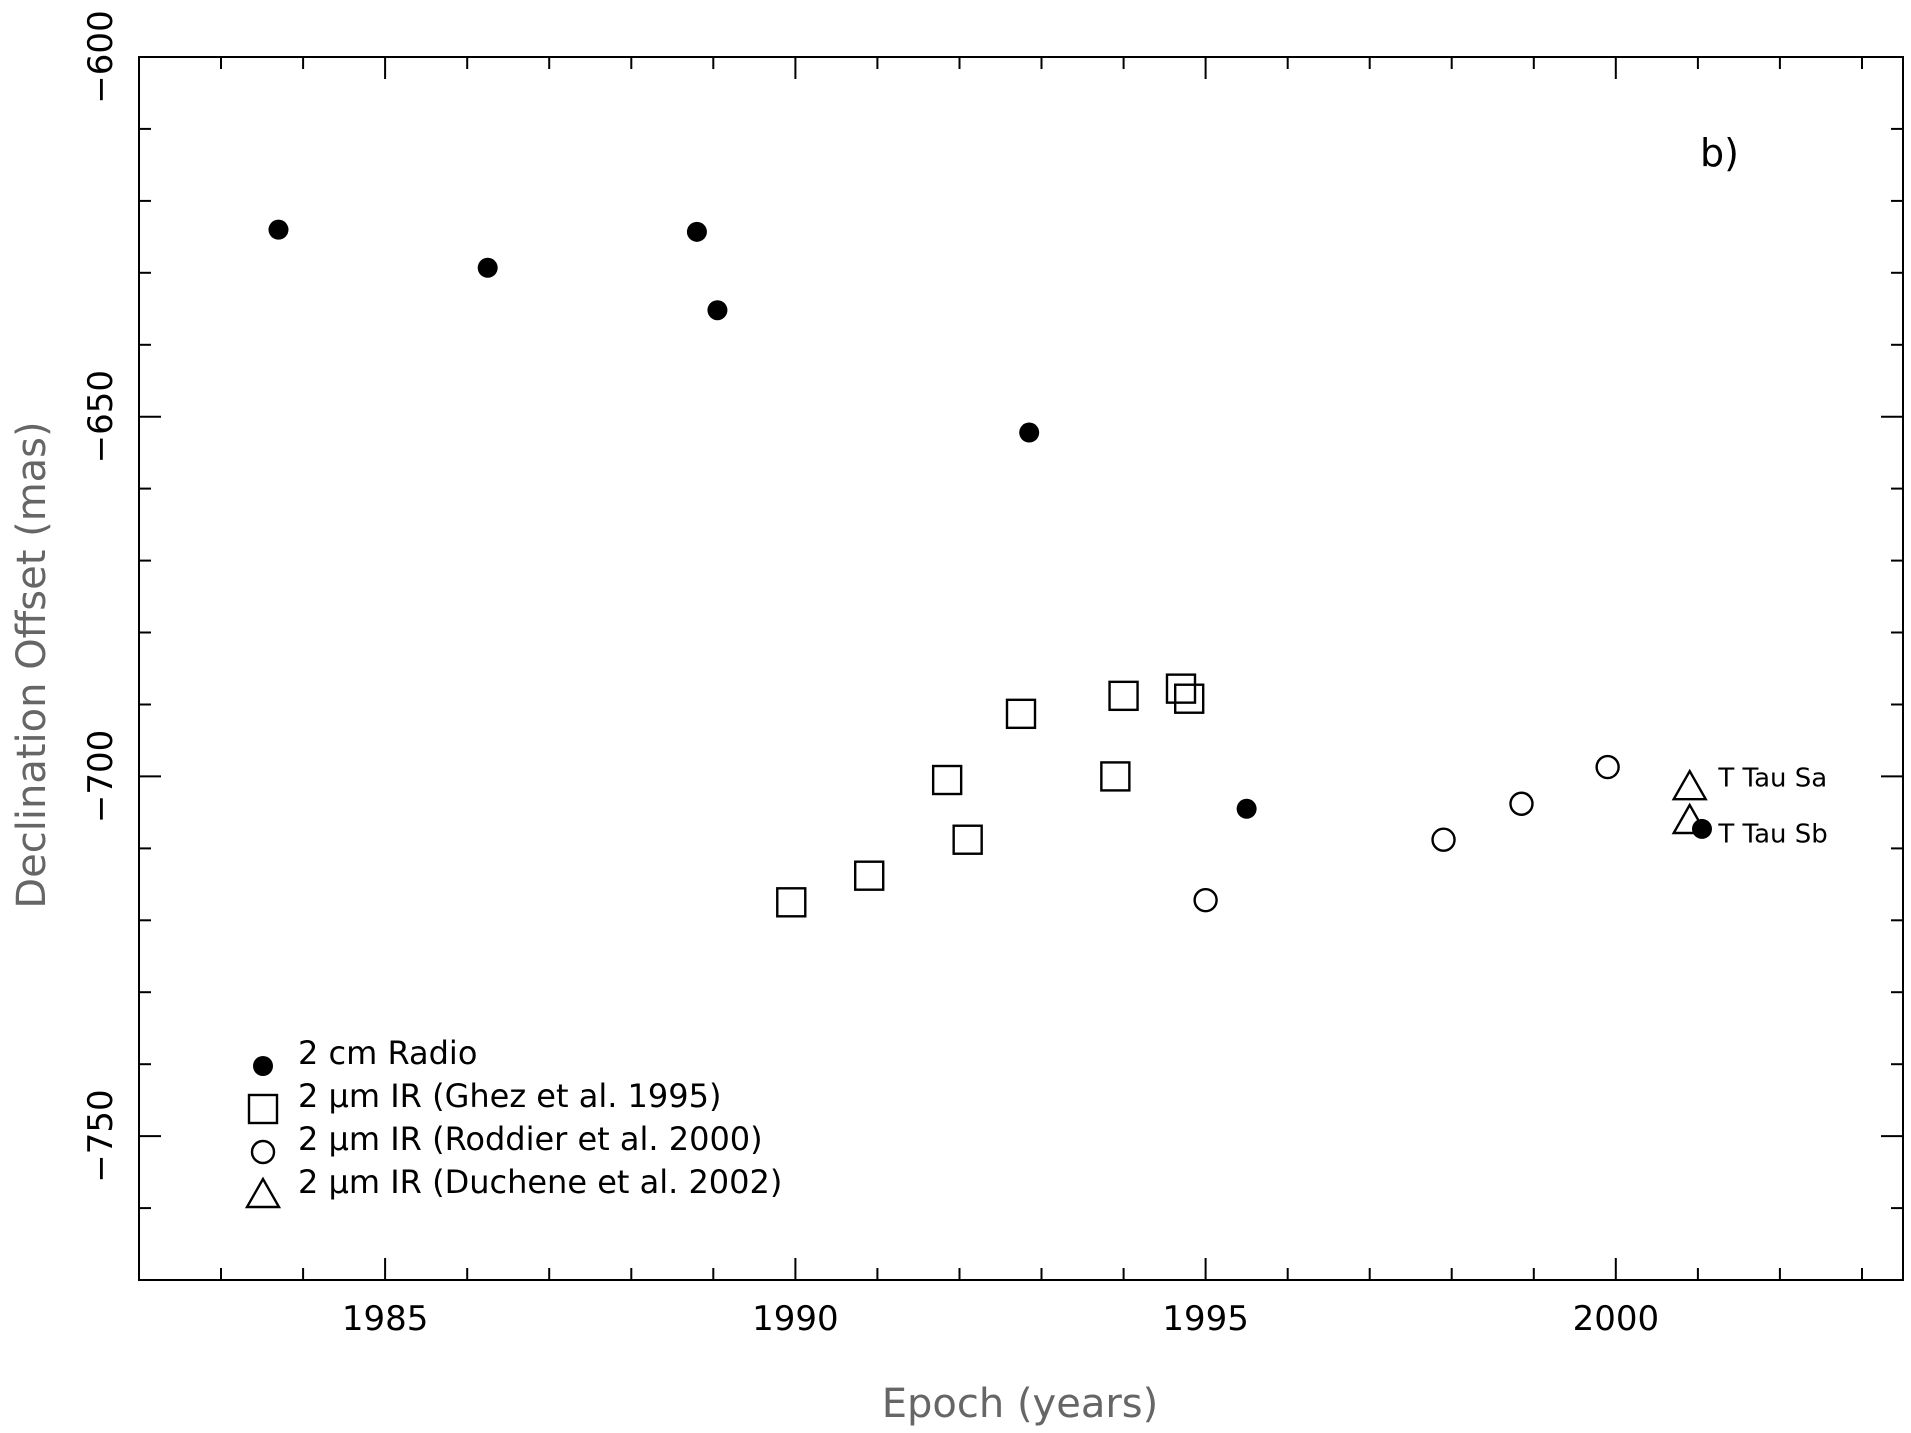  Describe the element at coordinates (101, 416) in the screenshot. I see `y-tick-label: −650` at that location.